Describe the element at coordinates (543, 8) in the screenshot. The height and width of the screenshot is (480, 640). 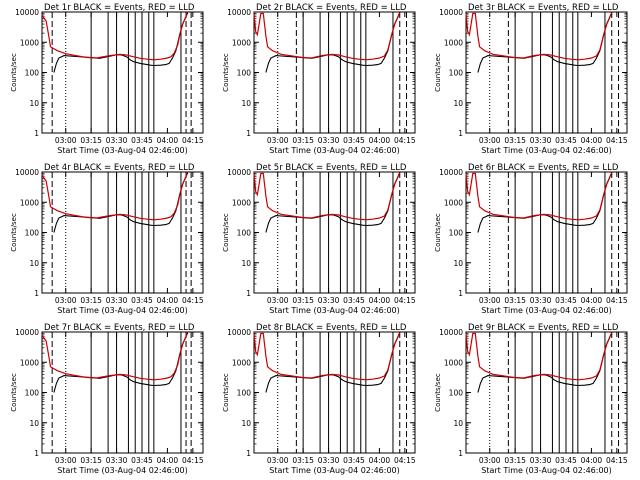
I see `chart-title: Det 3r BLACK = Events, RED = LLD` at that location.